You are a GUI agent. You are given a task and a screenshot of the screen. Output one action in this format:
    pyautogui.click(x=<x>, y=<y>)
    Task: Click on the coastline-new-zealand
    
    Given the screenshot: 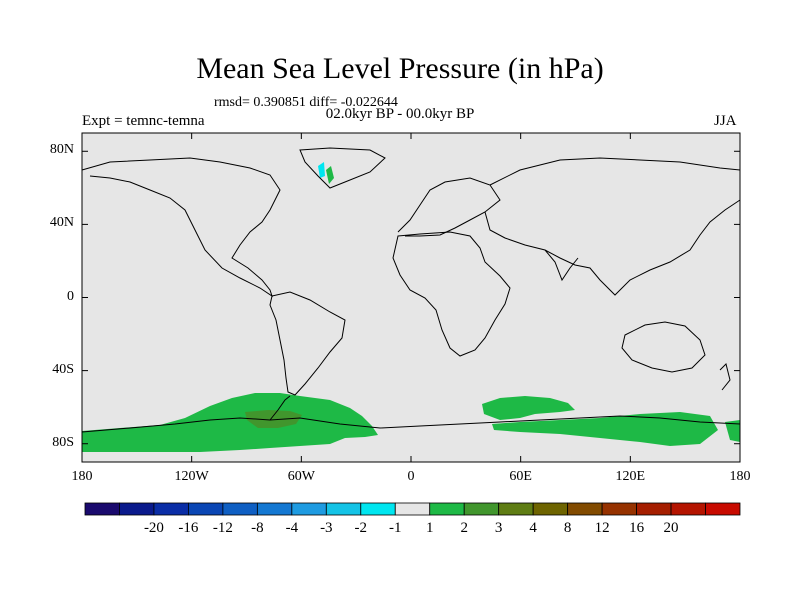 What is the action you would take?
    pyautogui.click(x=725, y=377)
    